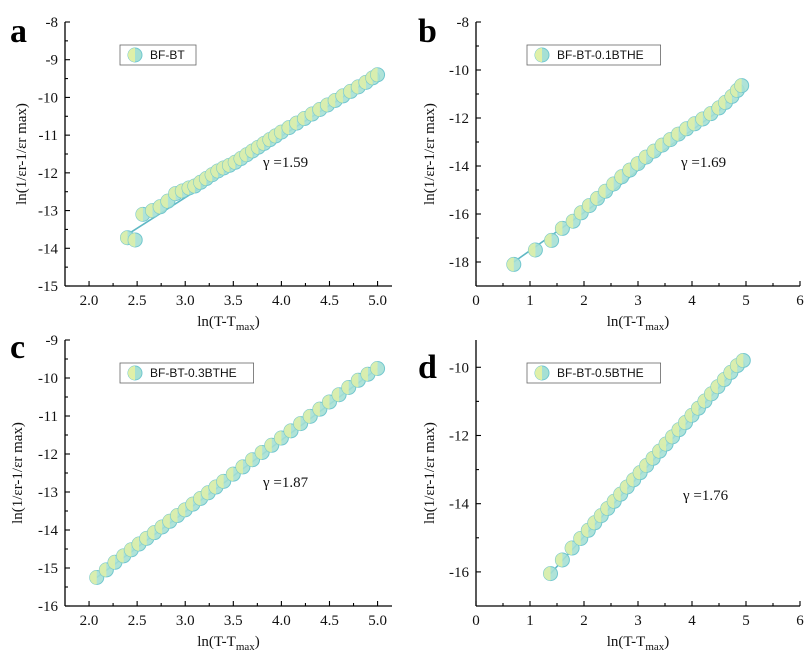 The height and width of the screenshot is (661, 811). I want to click on y-tick-label: -18, so click(459, 263).